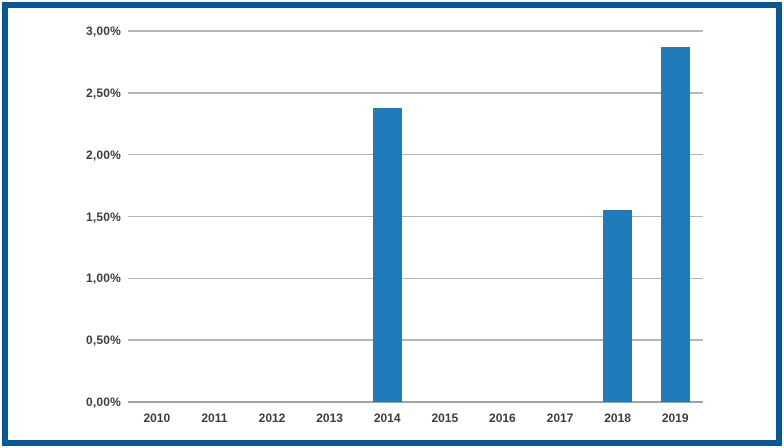 The image size is (784, 448). I want to click on bar-2014, so click(387, 254).